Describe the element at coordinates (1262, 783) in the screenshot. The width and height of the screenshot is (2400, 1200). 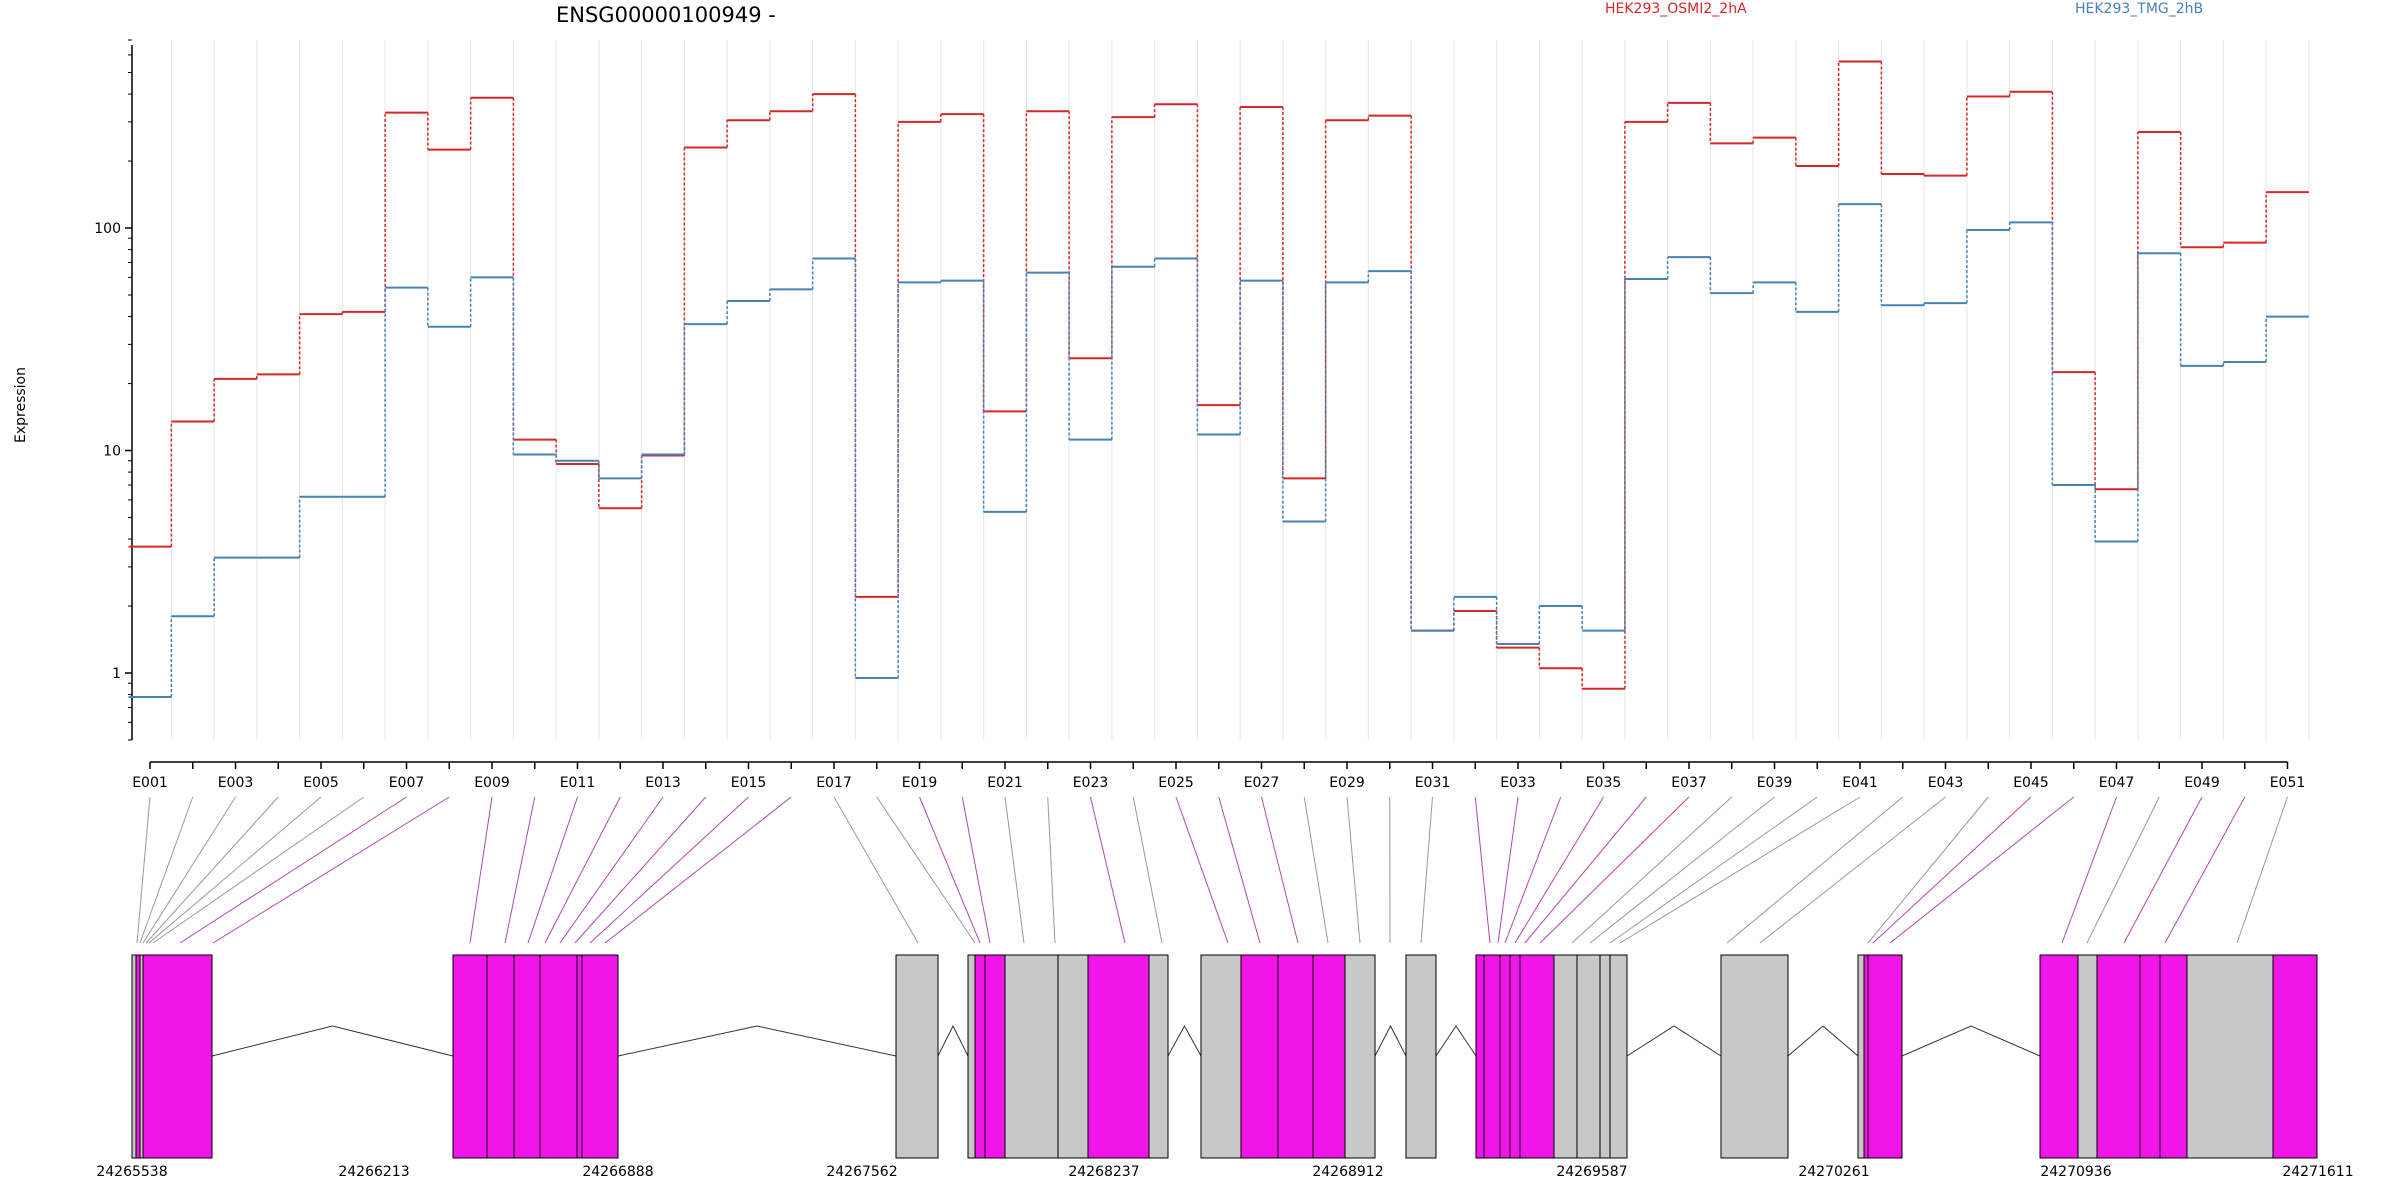
I see `x-tick-label: E027` at that location.